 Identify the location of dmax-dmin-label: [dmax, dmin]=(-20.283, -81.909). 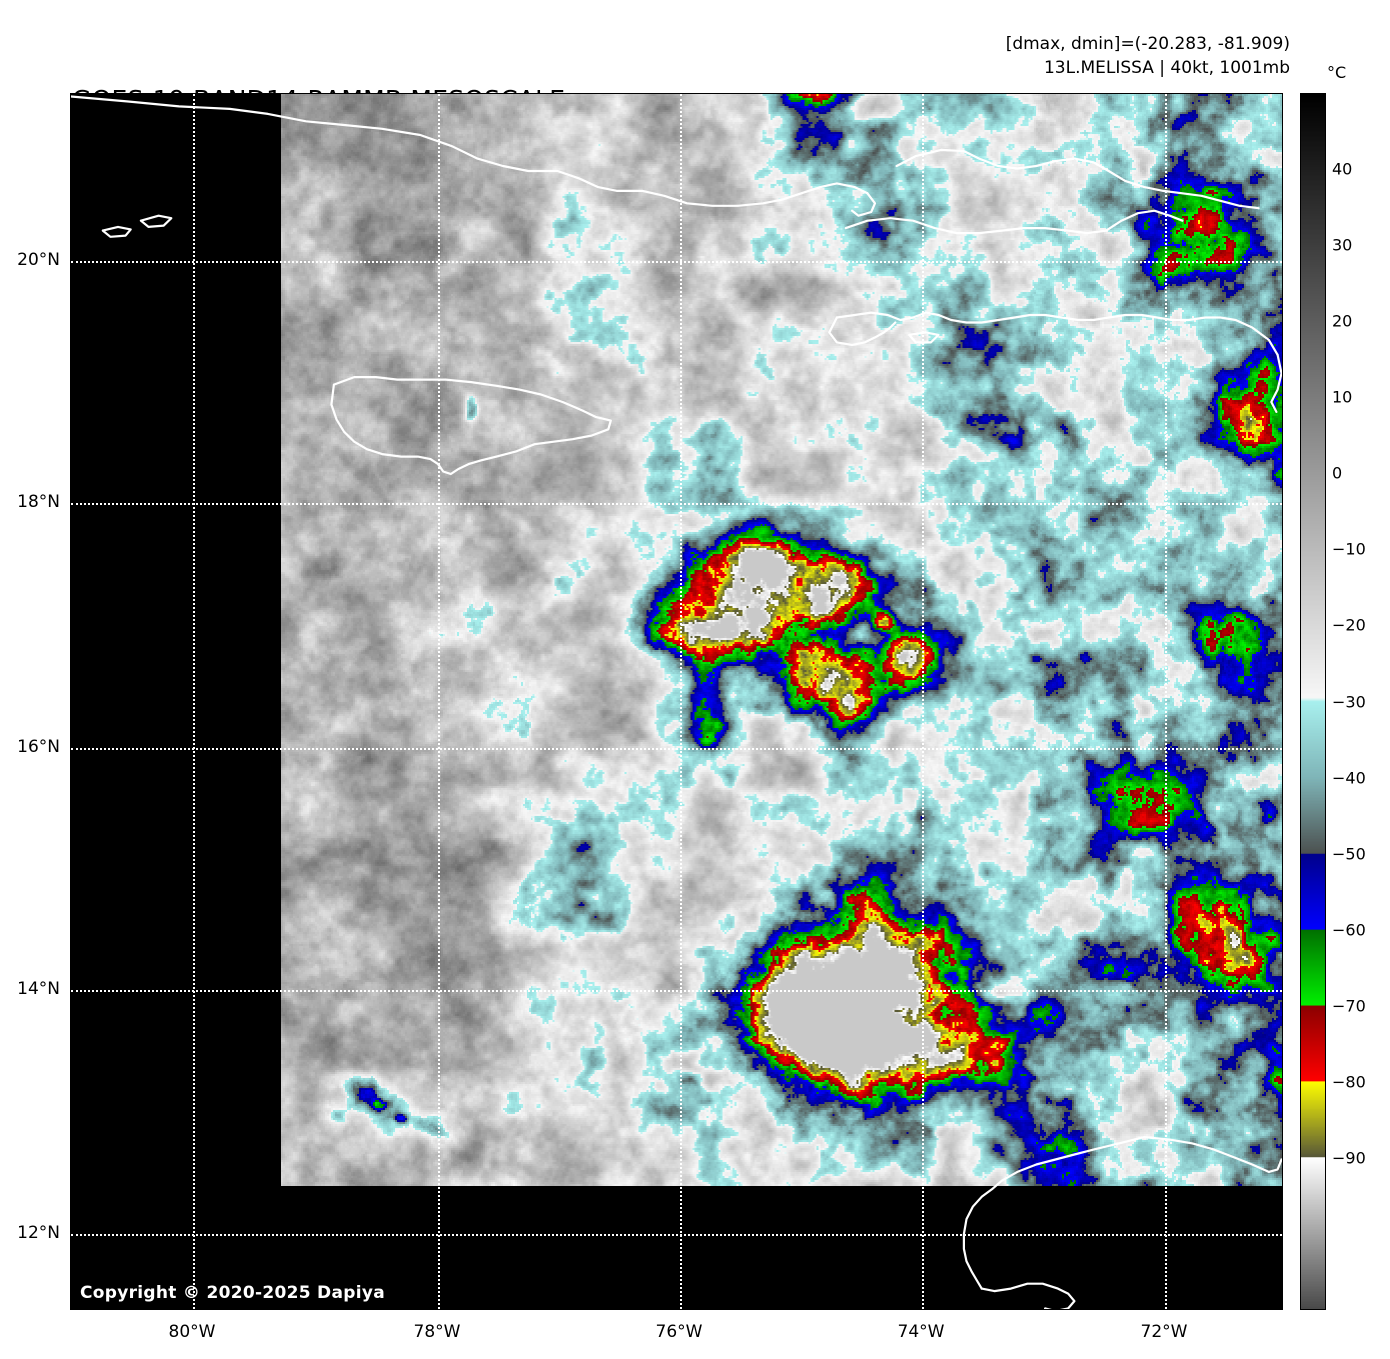
(1147, 44).